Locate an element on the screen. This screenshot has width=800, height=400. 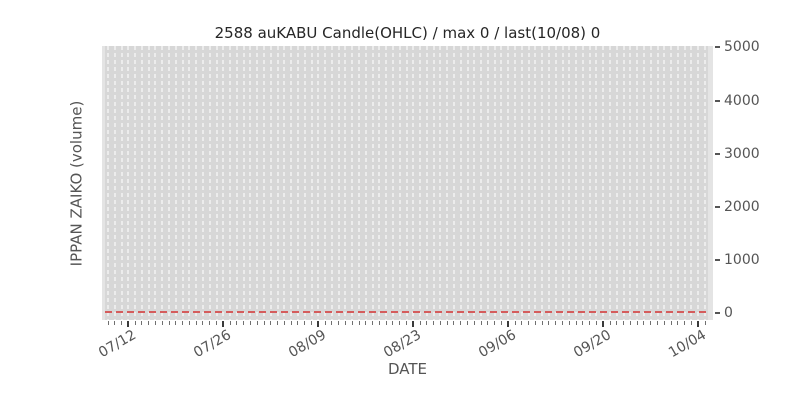
y-tick-label: 1000 is located at coordinates (742, 259).